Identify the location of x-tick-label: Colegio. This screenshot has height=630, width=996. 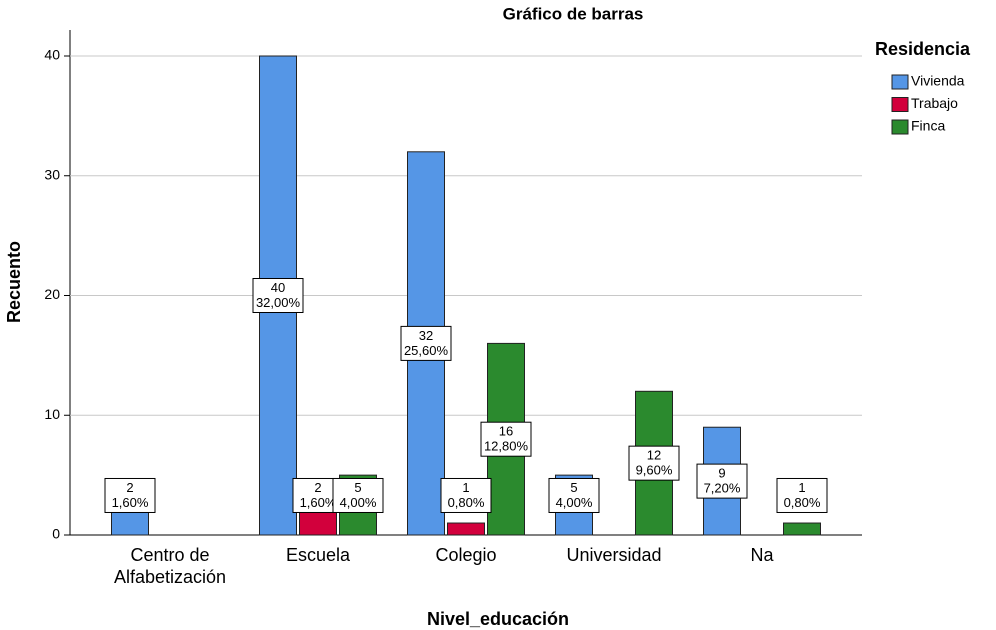
(465, 555).